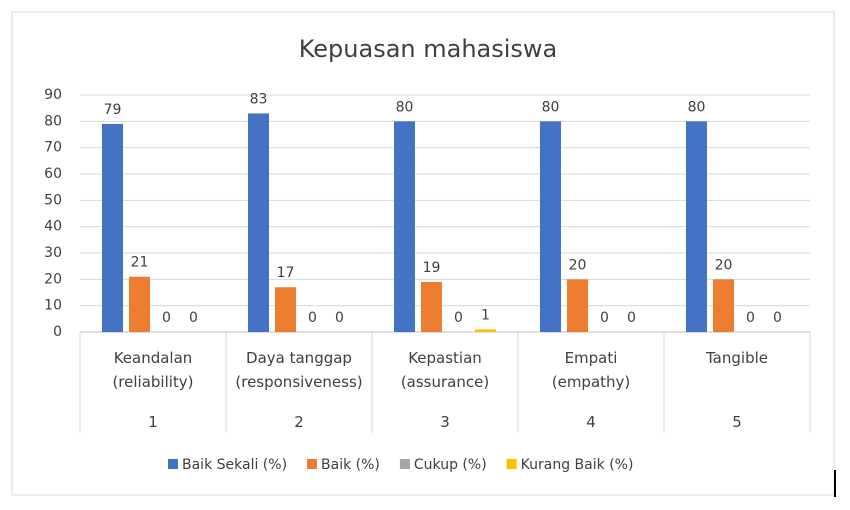 This screenshot has height=510, width=850. What do you see at coordinates (577, 465) in the screenshot?
I see `legend-label: Kurang Baik (%)` at bounding box center [577, 465].